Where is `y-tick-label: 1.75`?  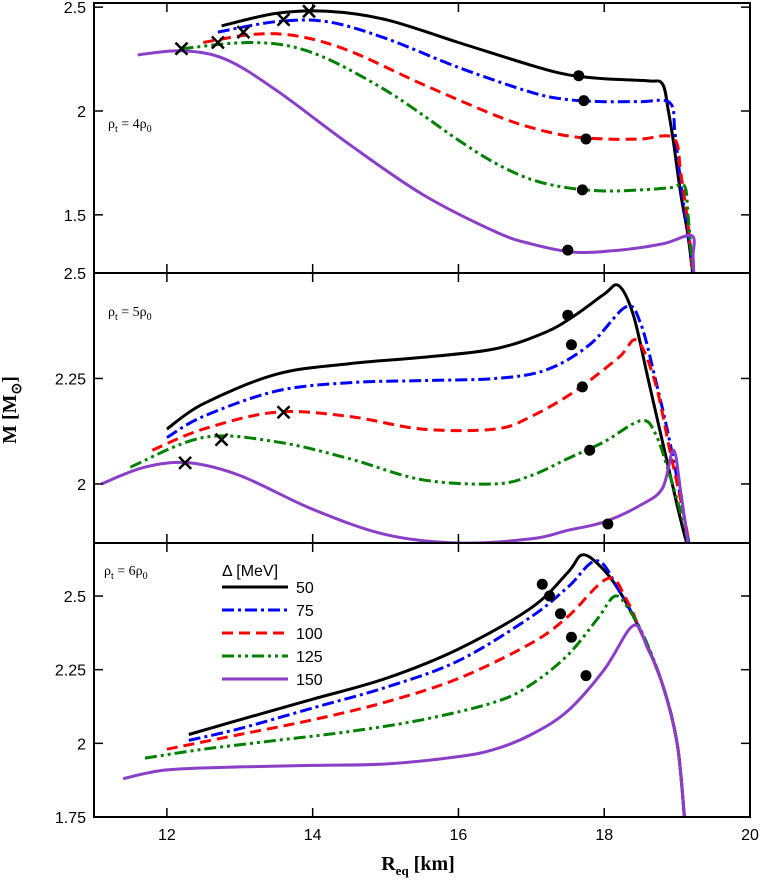 y-tick-label: 1.75 is located at coordinates (70, 818).